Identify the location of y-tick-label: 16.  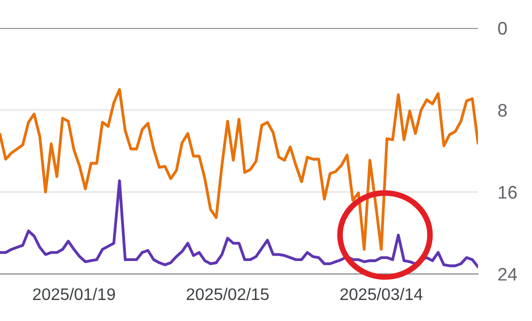
(507, 192).